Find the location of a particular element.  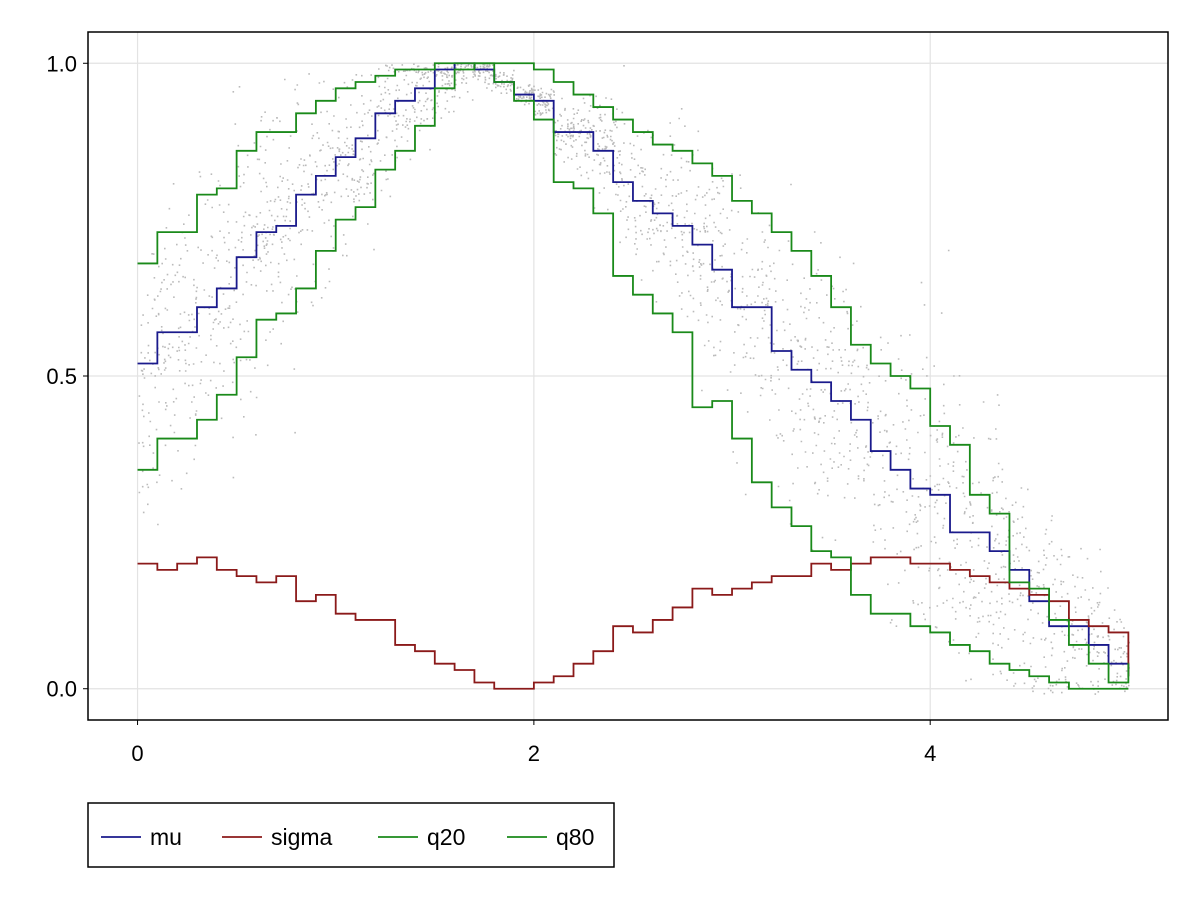

legend-label-mu: mu is located at coordinates (166, 837).